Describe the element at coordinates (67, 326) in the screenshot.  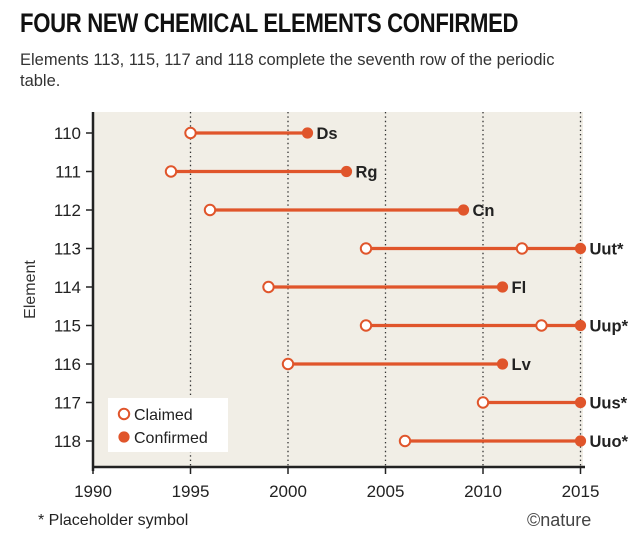
I see `y-tick-label-115: 115` at that location.